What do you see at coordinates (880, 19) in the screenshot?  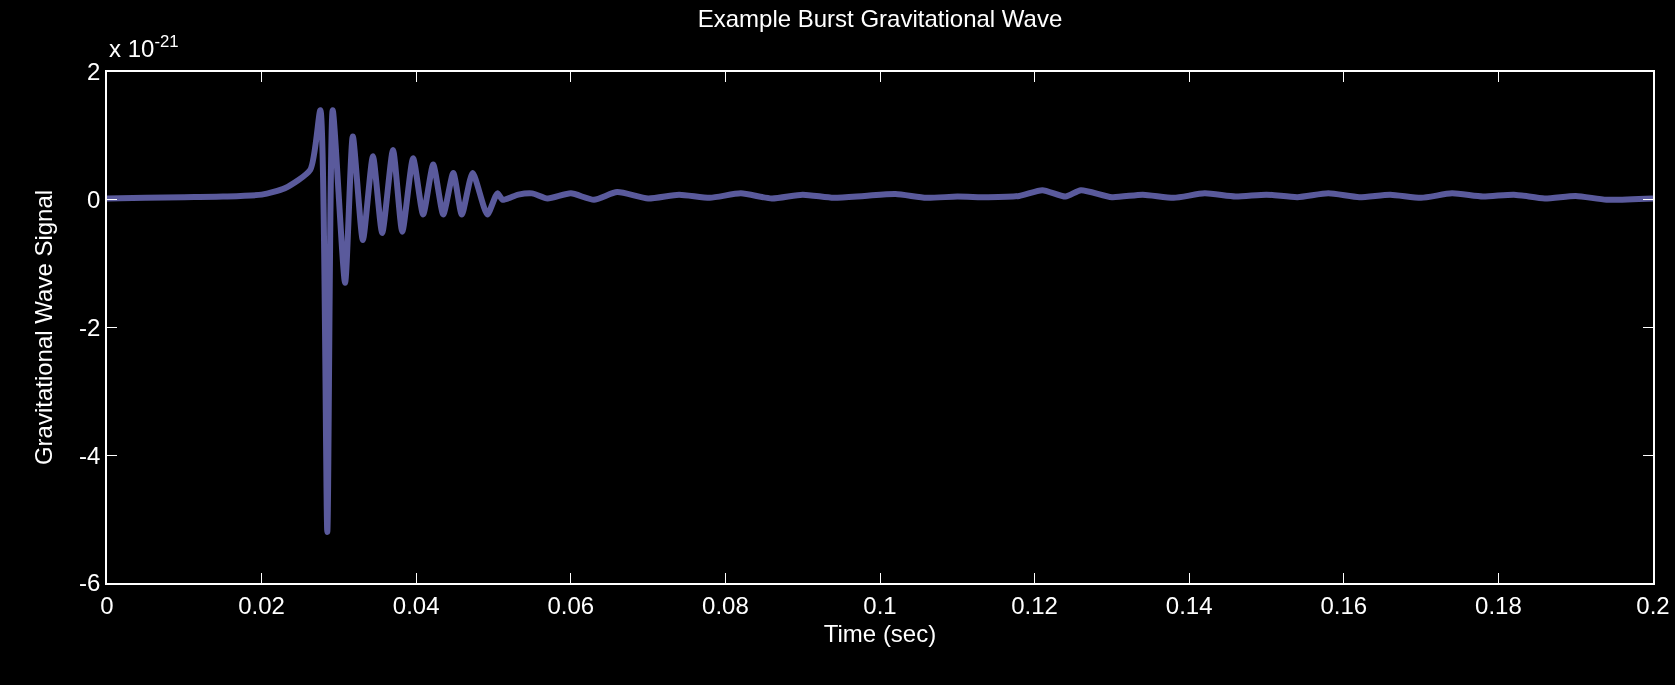 I see `chart-title: Example Burst Gravitational Wave` at bounding box center [880, 19].